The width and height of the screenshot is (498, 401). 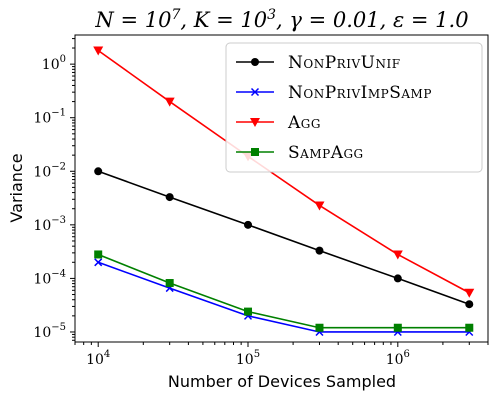 I want to click on legend-item-nonprivimpsamp: NONPRIVIMPSAMP, so click(x=334, y=93).